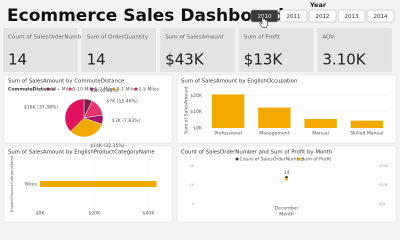  Describe the element at coordinates (126, 121) in the screenshot. I see `data-label: $3K (7.83%)` at that location.